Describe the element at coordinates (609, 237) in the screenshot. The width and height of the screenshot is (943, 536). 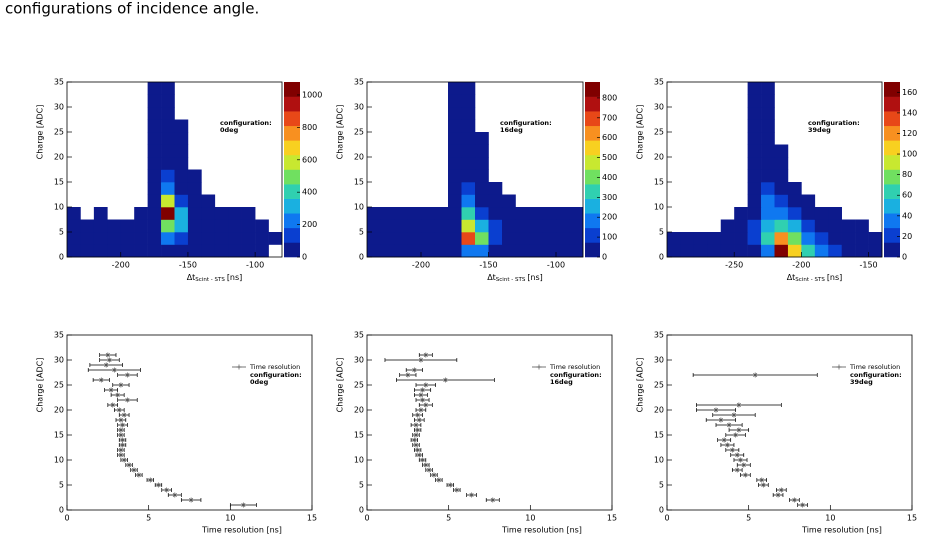
I see `colorbar-tick-label: 100` at that location.